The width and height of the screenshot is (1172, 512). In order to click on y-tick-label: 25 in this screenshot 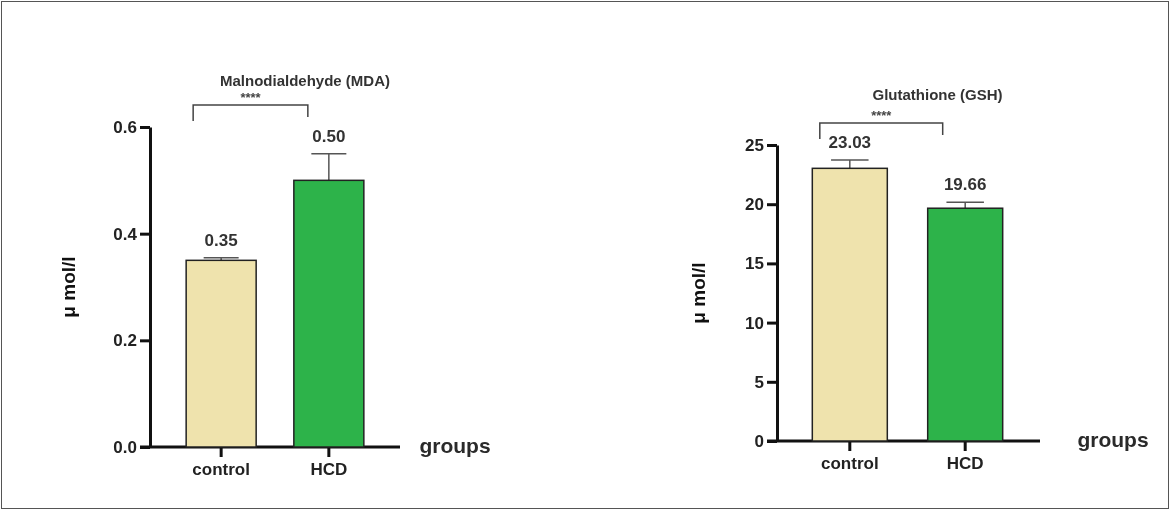, I will do `click(754, 145)`.